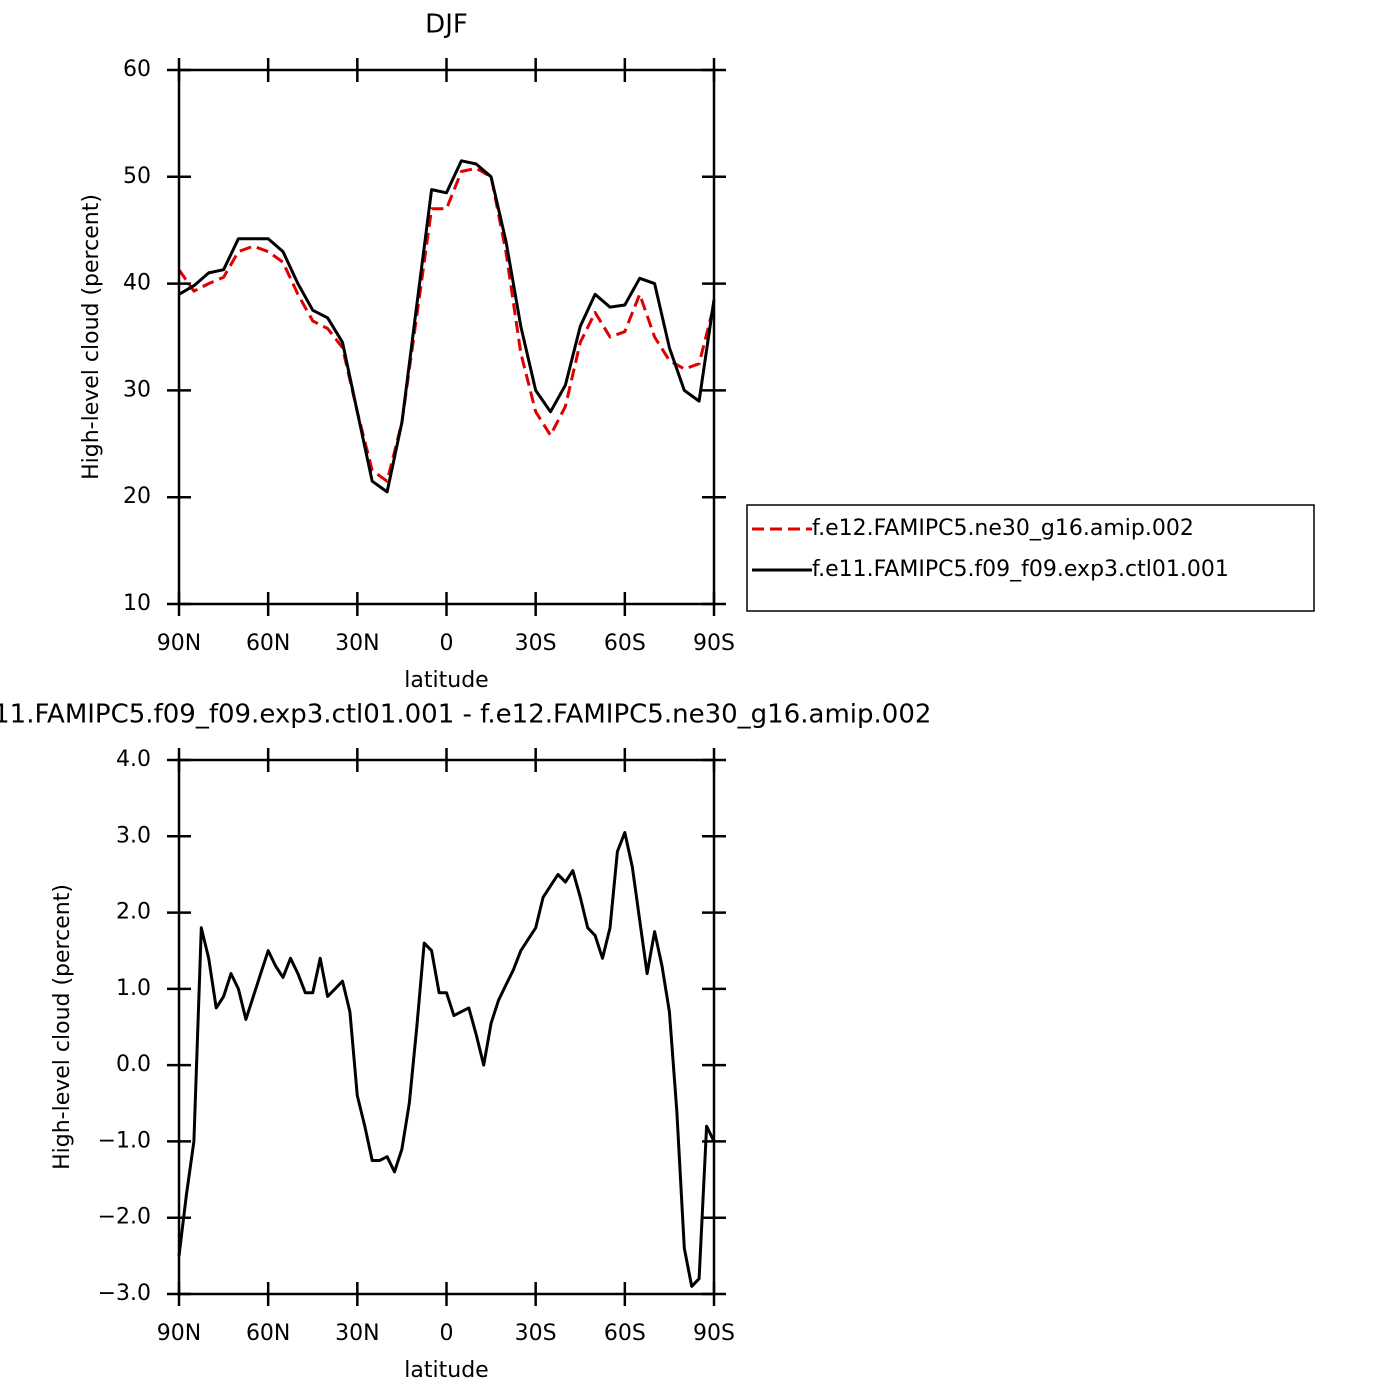 The height and width of the screenshot is (1391, 1394). Describe the element at coordinates (137, 283) in the screenshot. I see `y-tick-label: 40` at that location.